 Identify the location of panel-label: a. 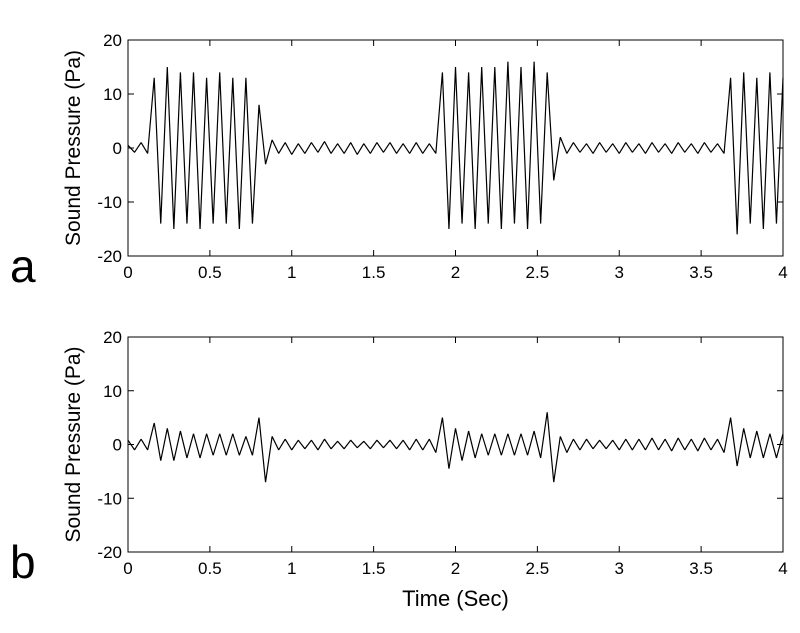
(23, 266).